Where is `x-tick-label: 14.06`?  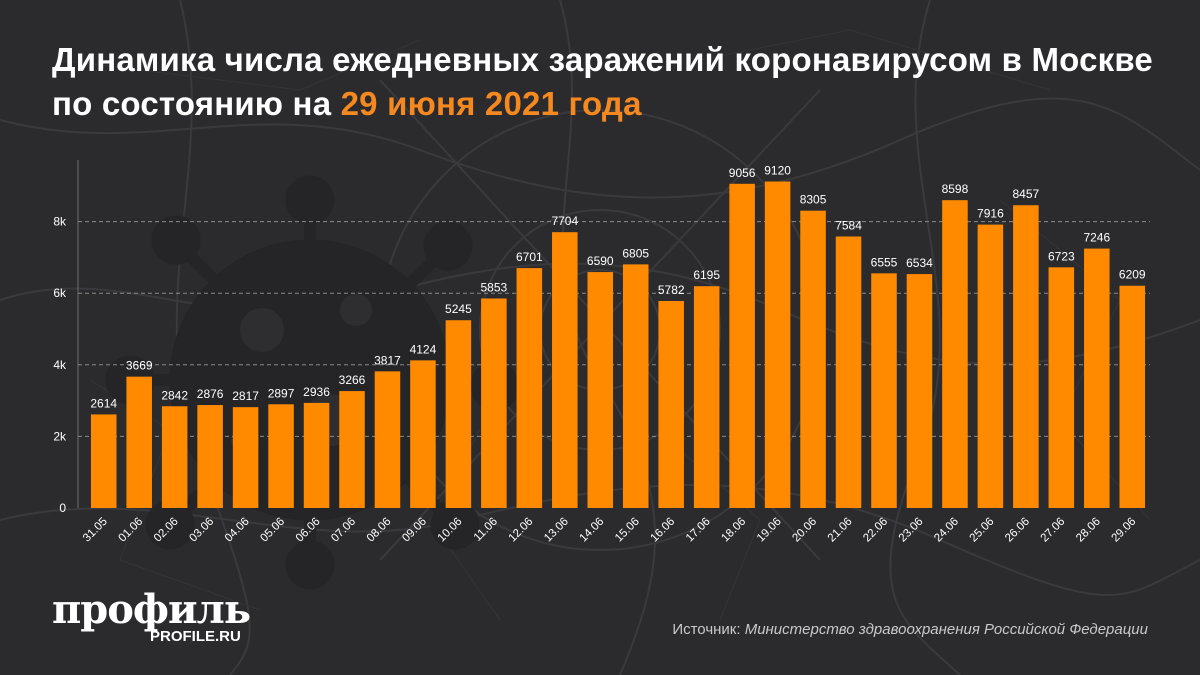
x-tick-label: 14.06 is located at coordinates (592, 530).